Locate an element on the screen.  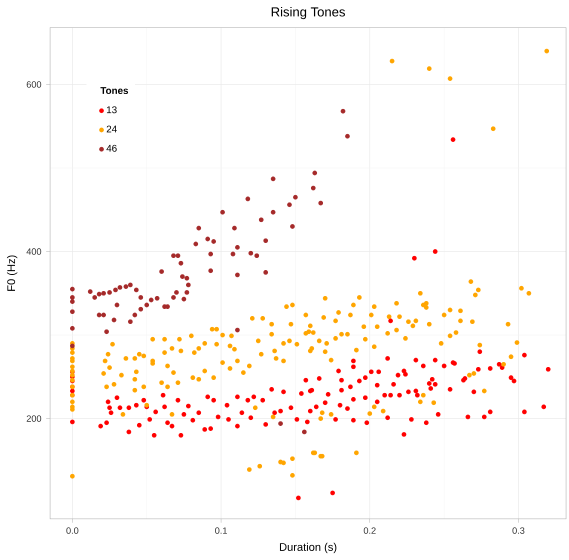
x-tick-label: 0.1 is located at coordinates (221, 530).